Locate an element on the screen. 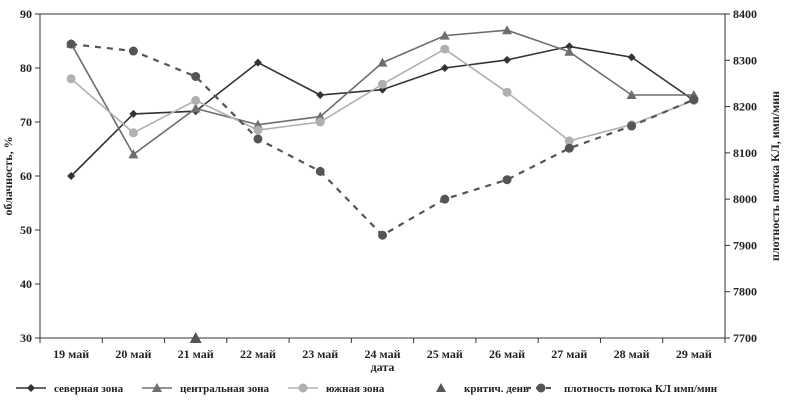 Image resolution: width=789 pixels, height=405 pixels. series-3-point is located at coordinates (195, 337).